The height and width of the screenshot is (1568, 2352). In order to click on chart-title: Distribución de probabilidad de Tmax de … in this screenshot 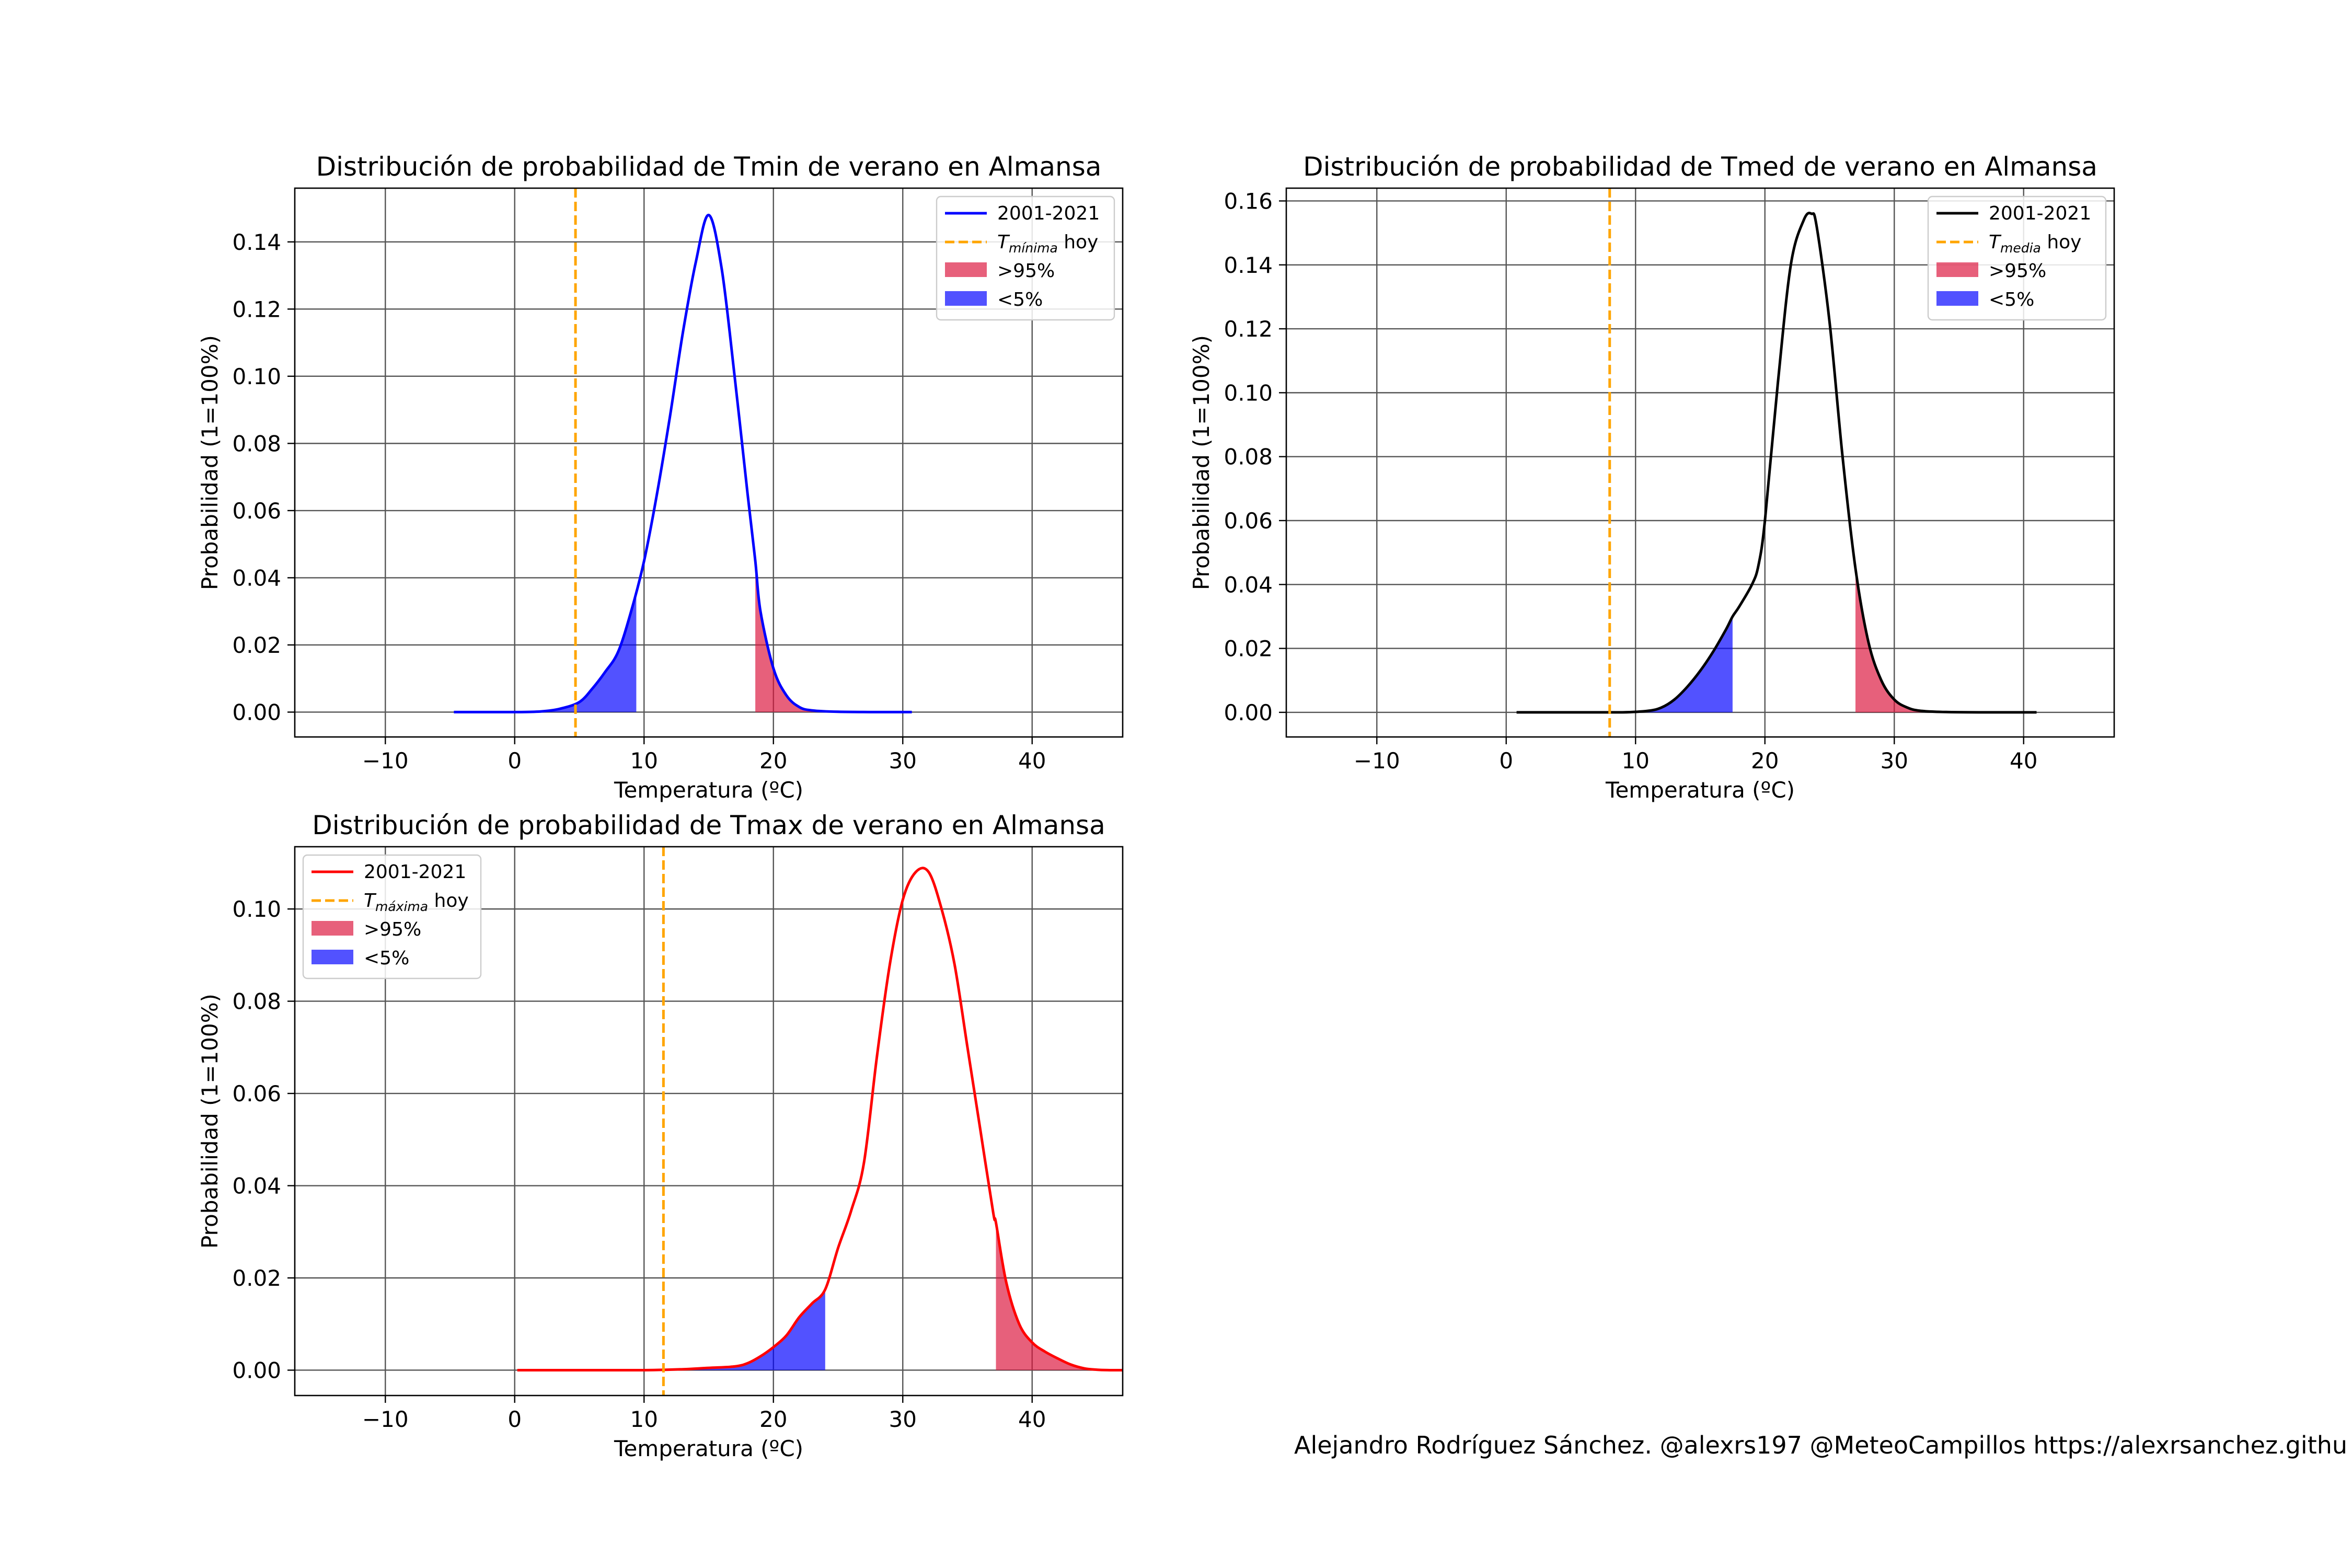, I will do `click(708, 825)`.